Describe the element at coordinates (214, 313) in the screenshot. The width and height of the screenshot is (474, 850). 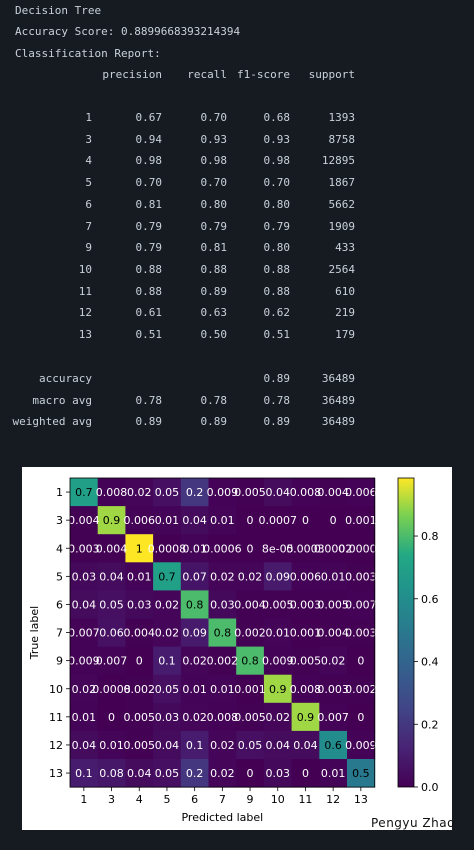
I see `report-value-cell: 0.63` at that location.